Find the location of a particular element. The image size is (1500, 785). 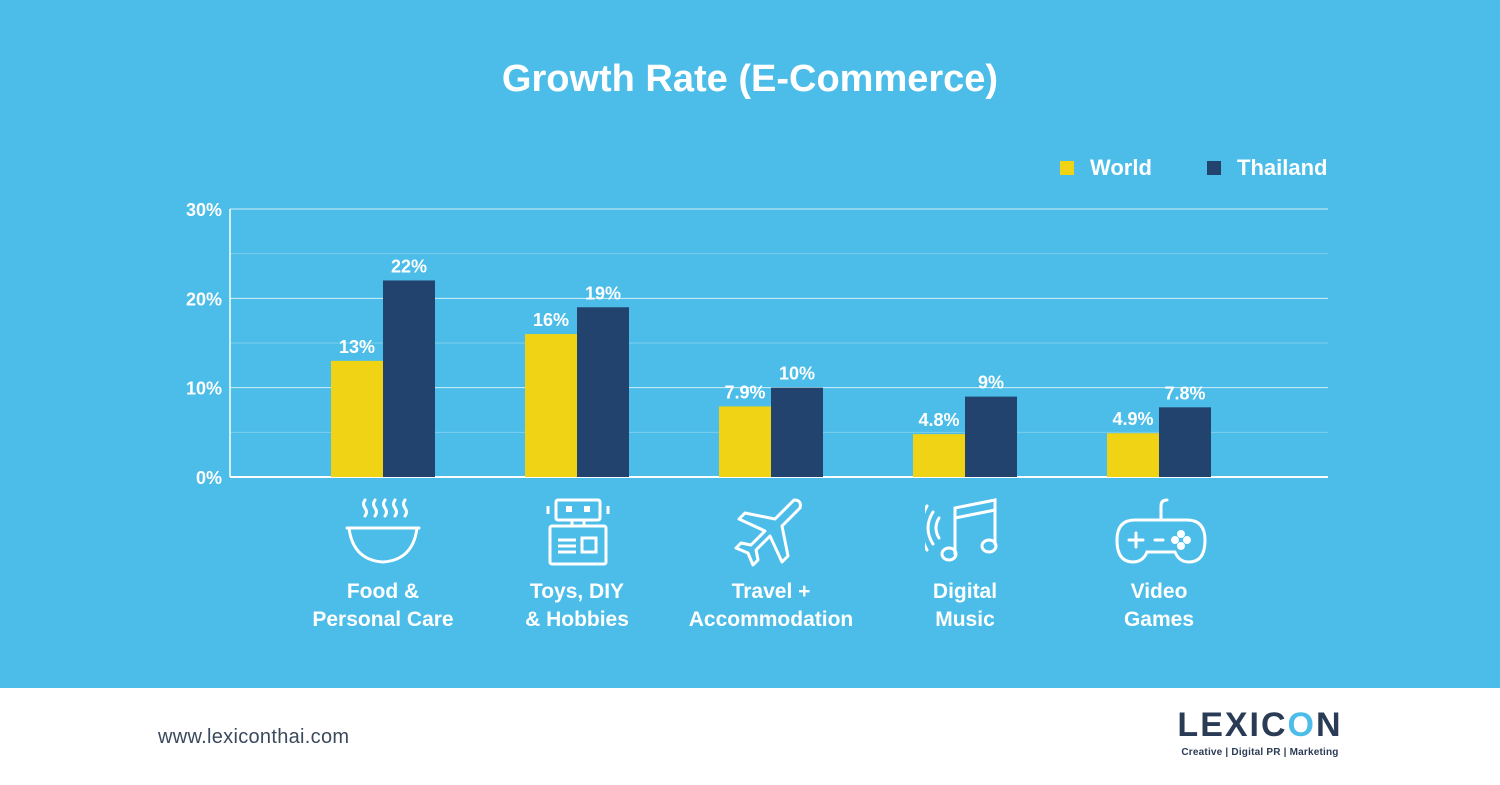

music-note-icon is located at coordinates (961, 530).